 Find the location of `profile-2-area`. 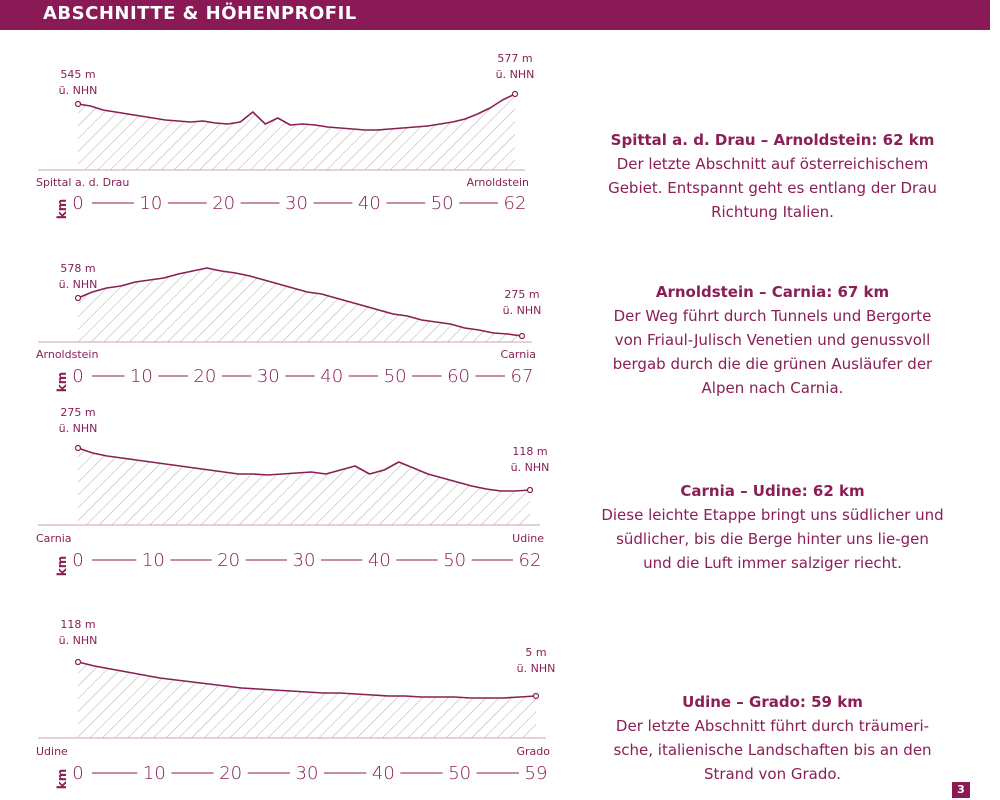

profile-2-area is located at coordinates (300, 305).